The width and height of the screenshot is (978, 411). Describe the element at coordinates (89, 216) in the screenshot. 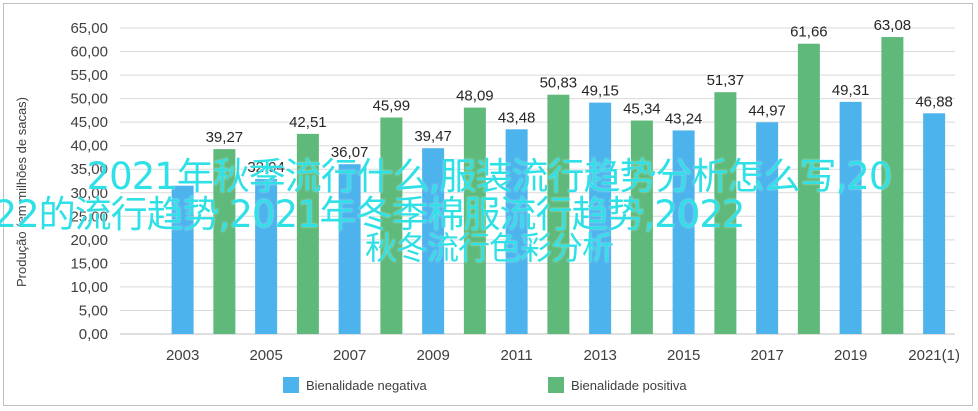

I see `y-tick-label: 25,00` at that location.